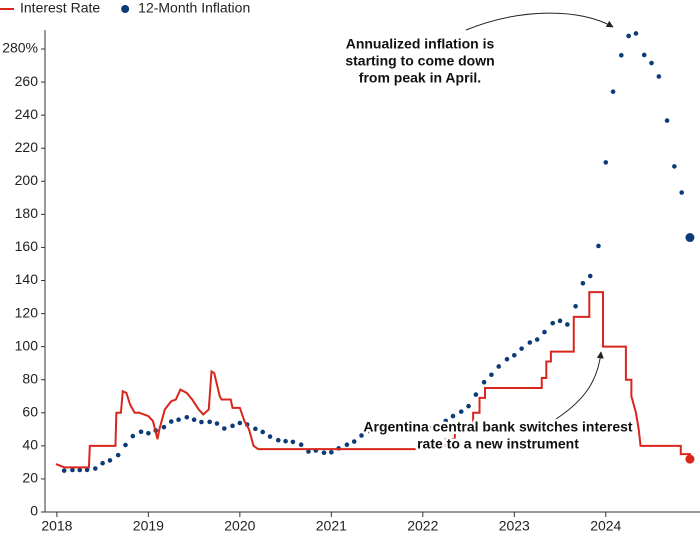 The height and width of the screenshot is (534, 700). What do you see at coordinates (420, 78) in the screenshot?
I see `annotation-text: from peak in April.` at bounding box center [420, 78].